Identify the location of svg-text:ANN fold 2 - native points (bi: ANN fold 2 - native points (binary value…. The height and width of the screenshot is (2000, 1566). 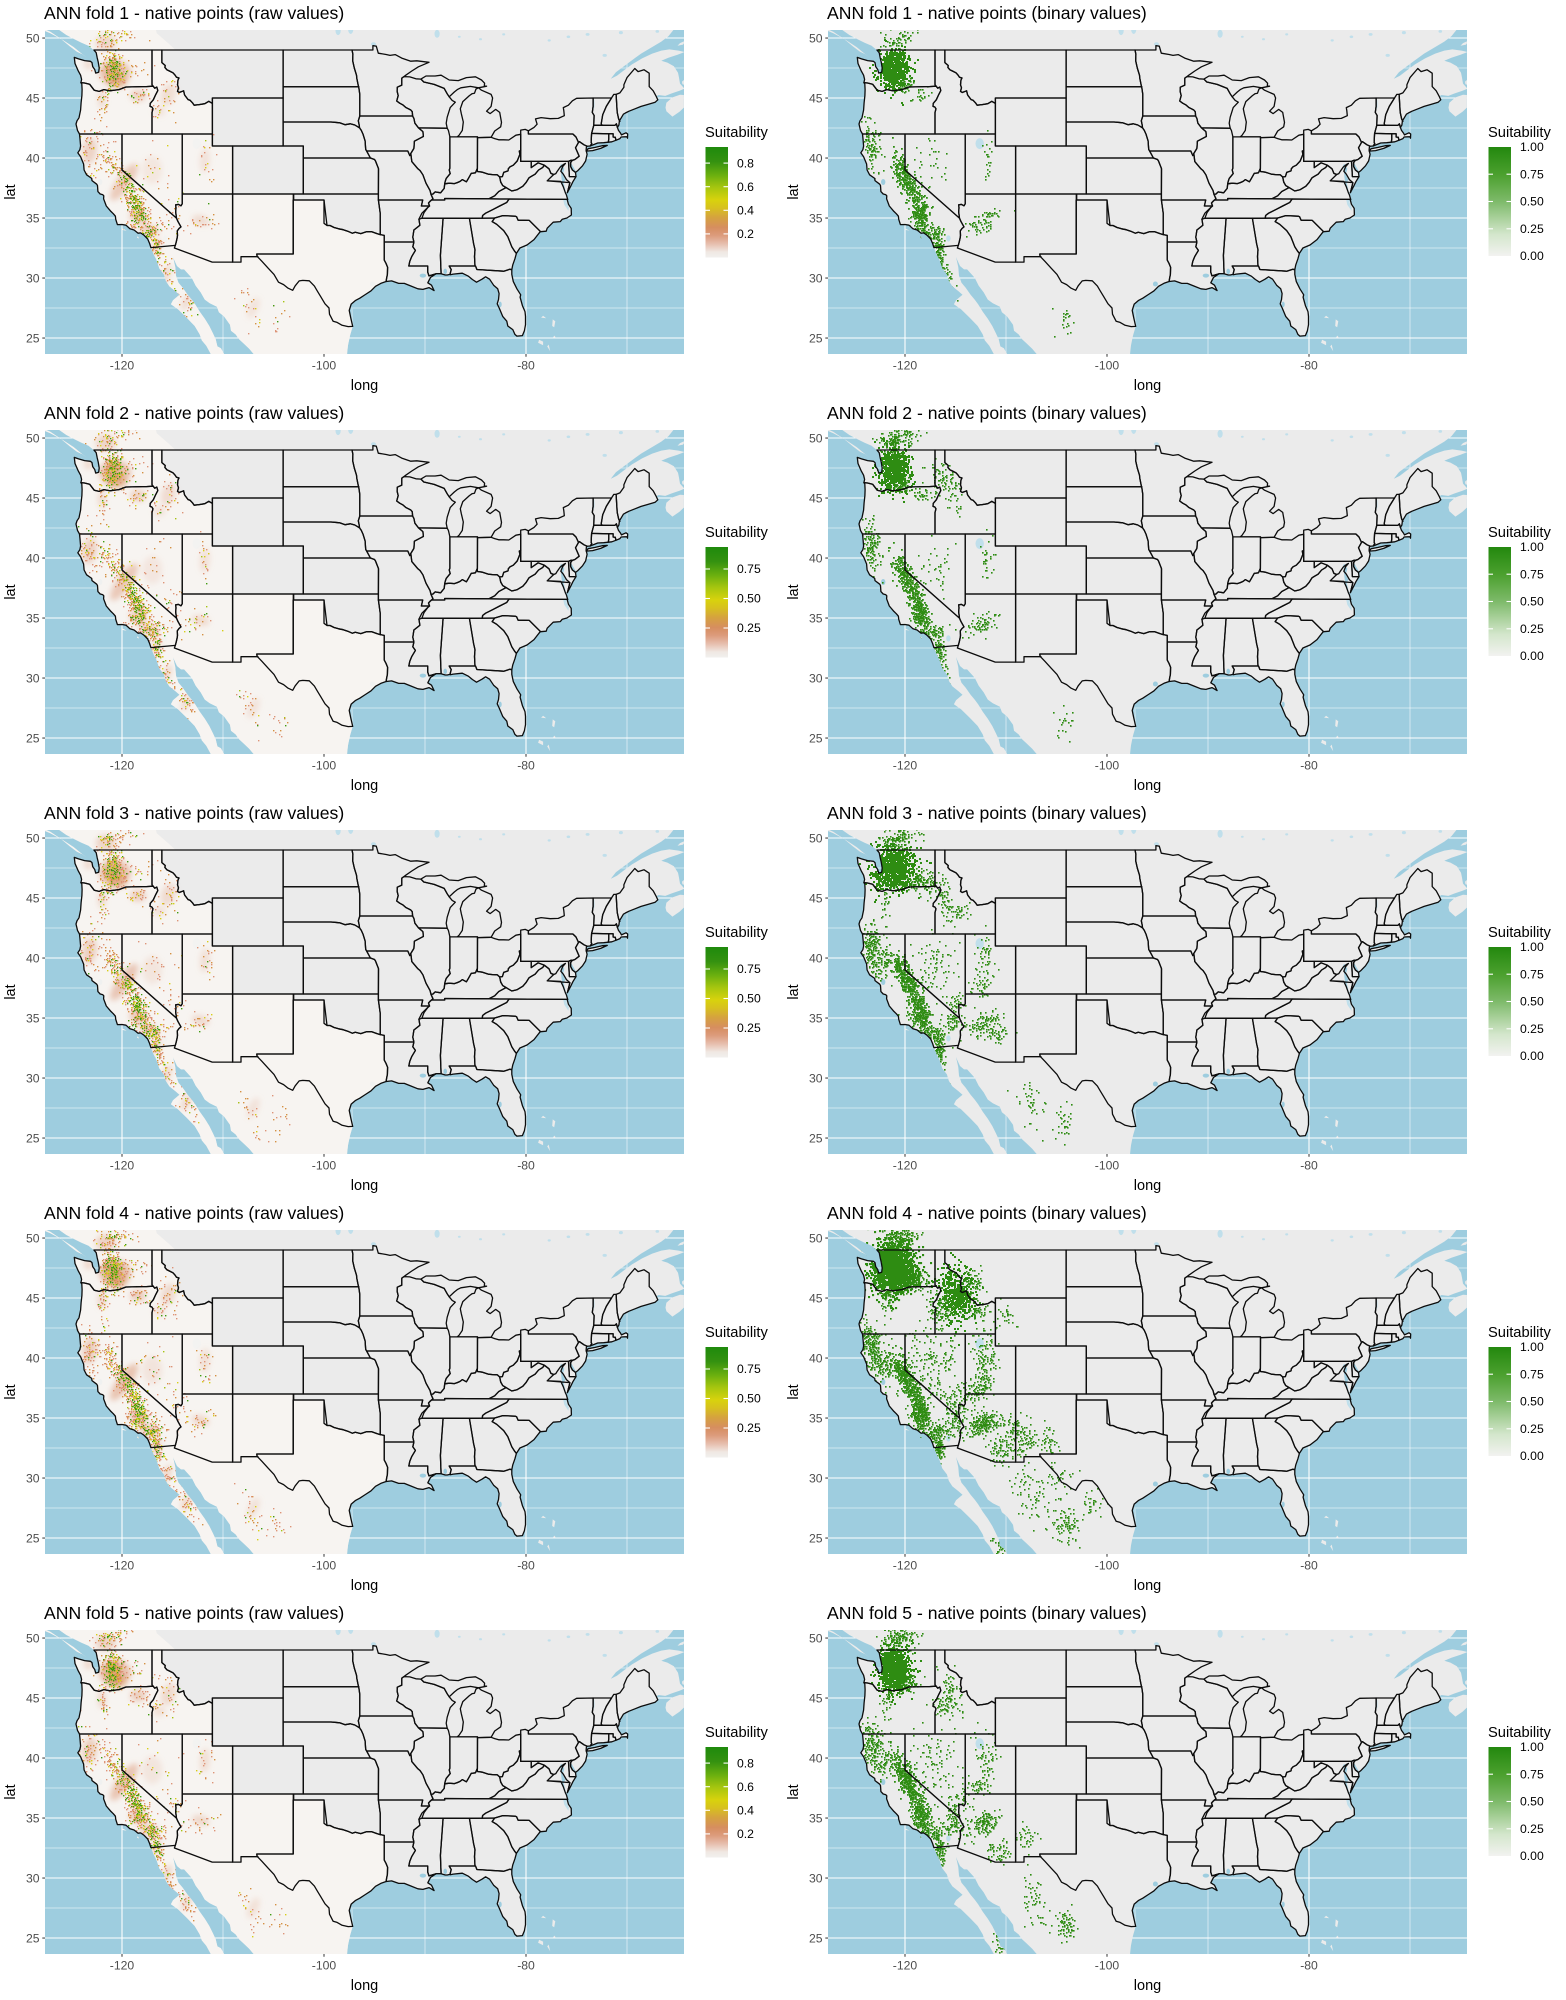
(987, 413).